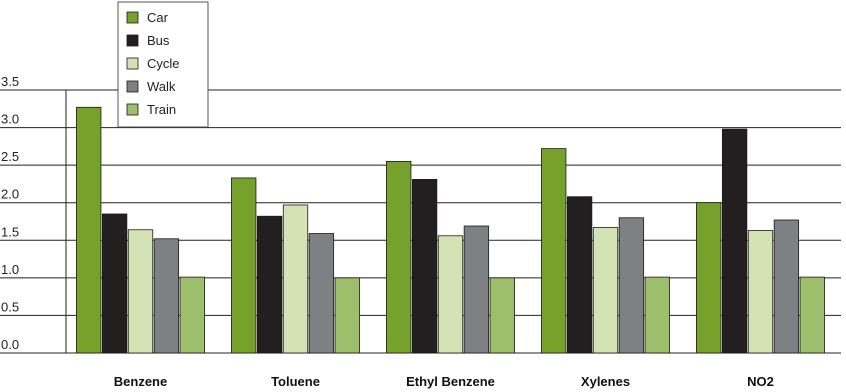 This screenshot has height=392, width=846. Describe the element at coordinates (321, 293) in the screenshot. I see `bar-walk-toluene` at that location.